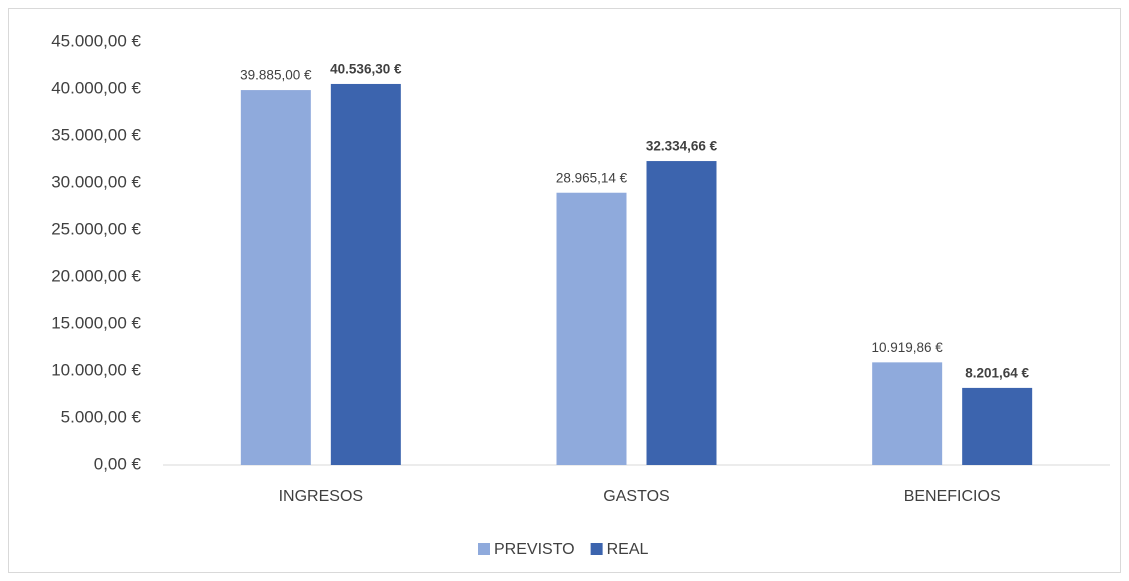 The width and height of the screenshot is (1129, 581). I want to click on y-tick-label: 20.000,00 €, so click(96, 275).